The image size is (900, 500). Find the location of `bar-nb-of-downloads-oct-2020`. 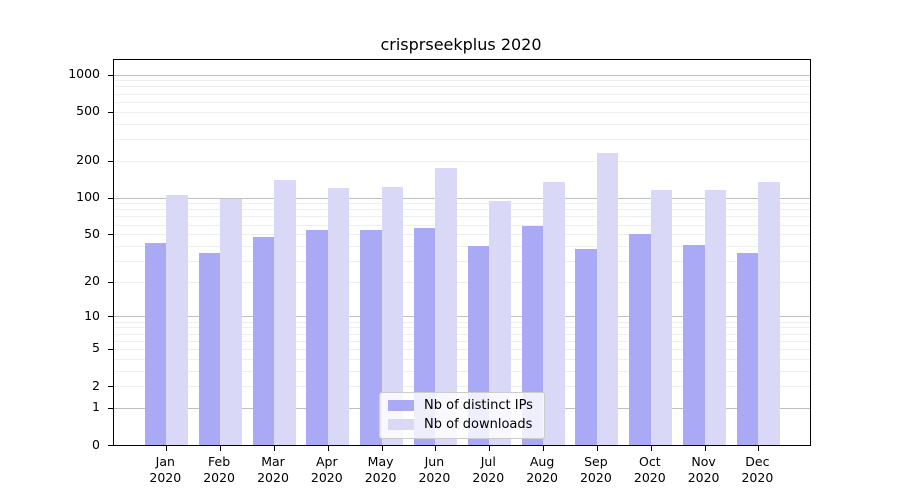

bar-nb-of-downloads-oct-2020 is located at coordinates (661, 317).